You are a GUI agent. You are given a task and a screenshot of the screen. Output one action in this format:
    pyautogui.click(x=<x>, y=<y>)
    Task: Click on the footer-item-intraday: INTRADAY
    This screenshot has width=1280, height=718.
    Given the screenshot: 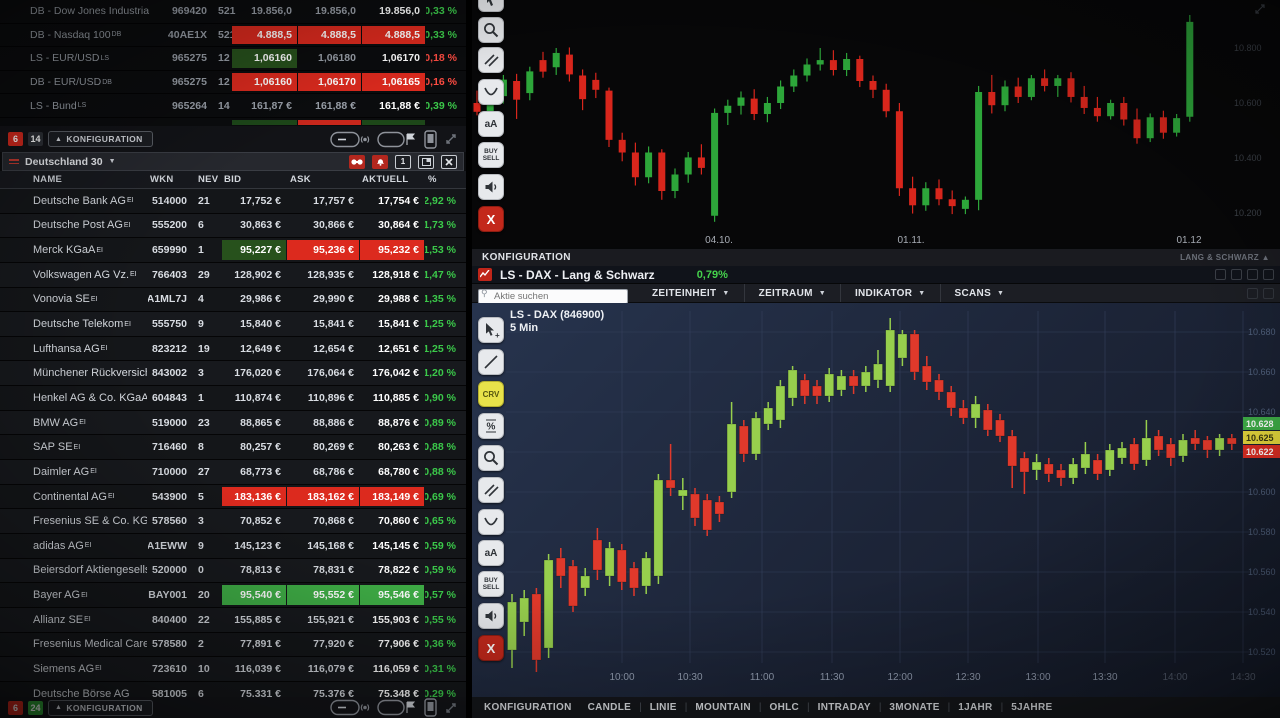 What is the action you would take?
    pyautogui.click(x=844, y=707)
    